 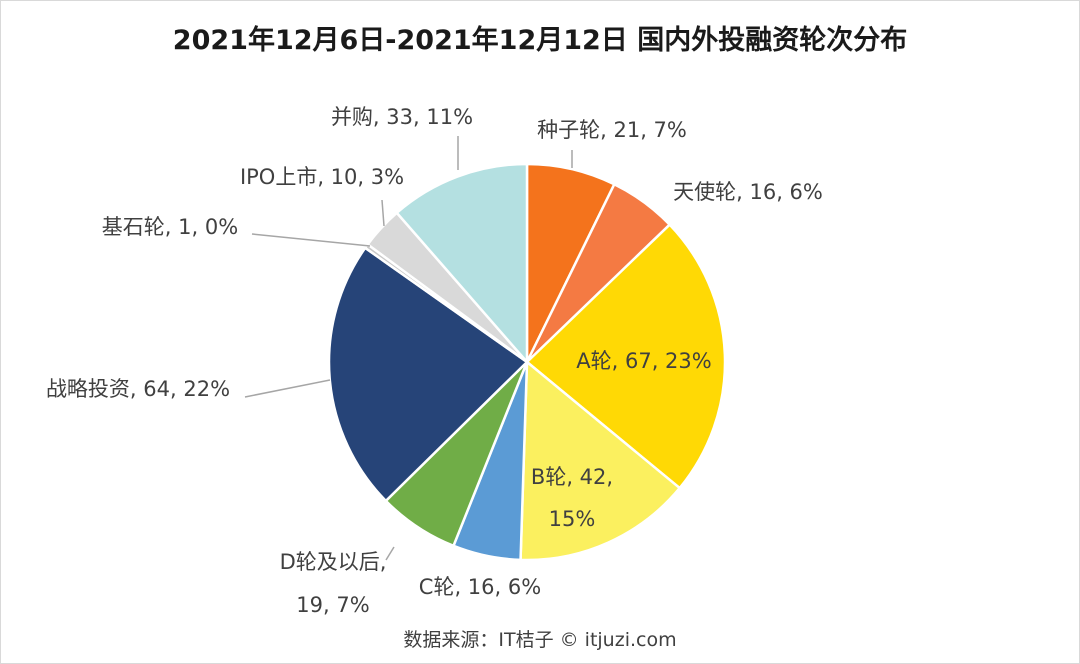 What do you see at coordinates (540, 40) in the screenshot?
I see `chart-title: 2021年12月6日-2021年12月12日 国内外投融资轮次分布` at bounding box center [540, 40].